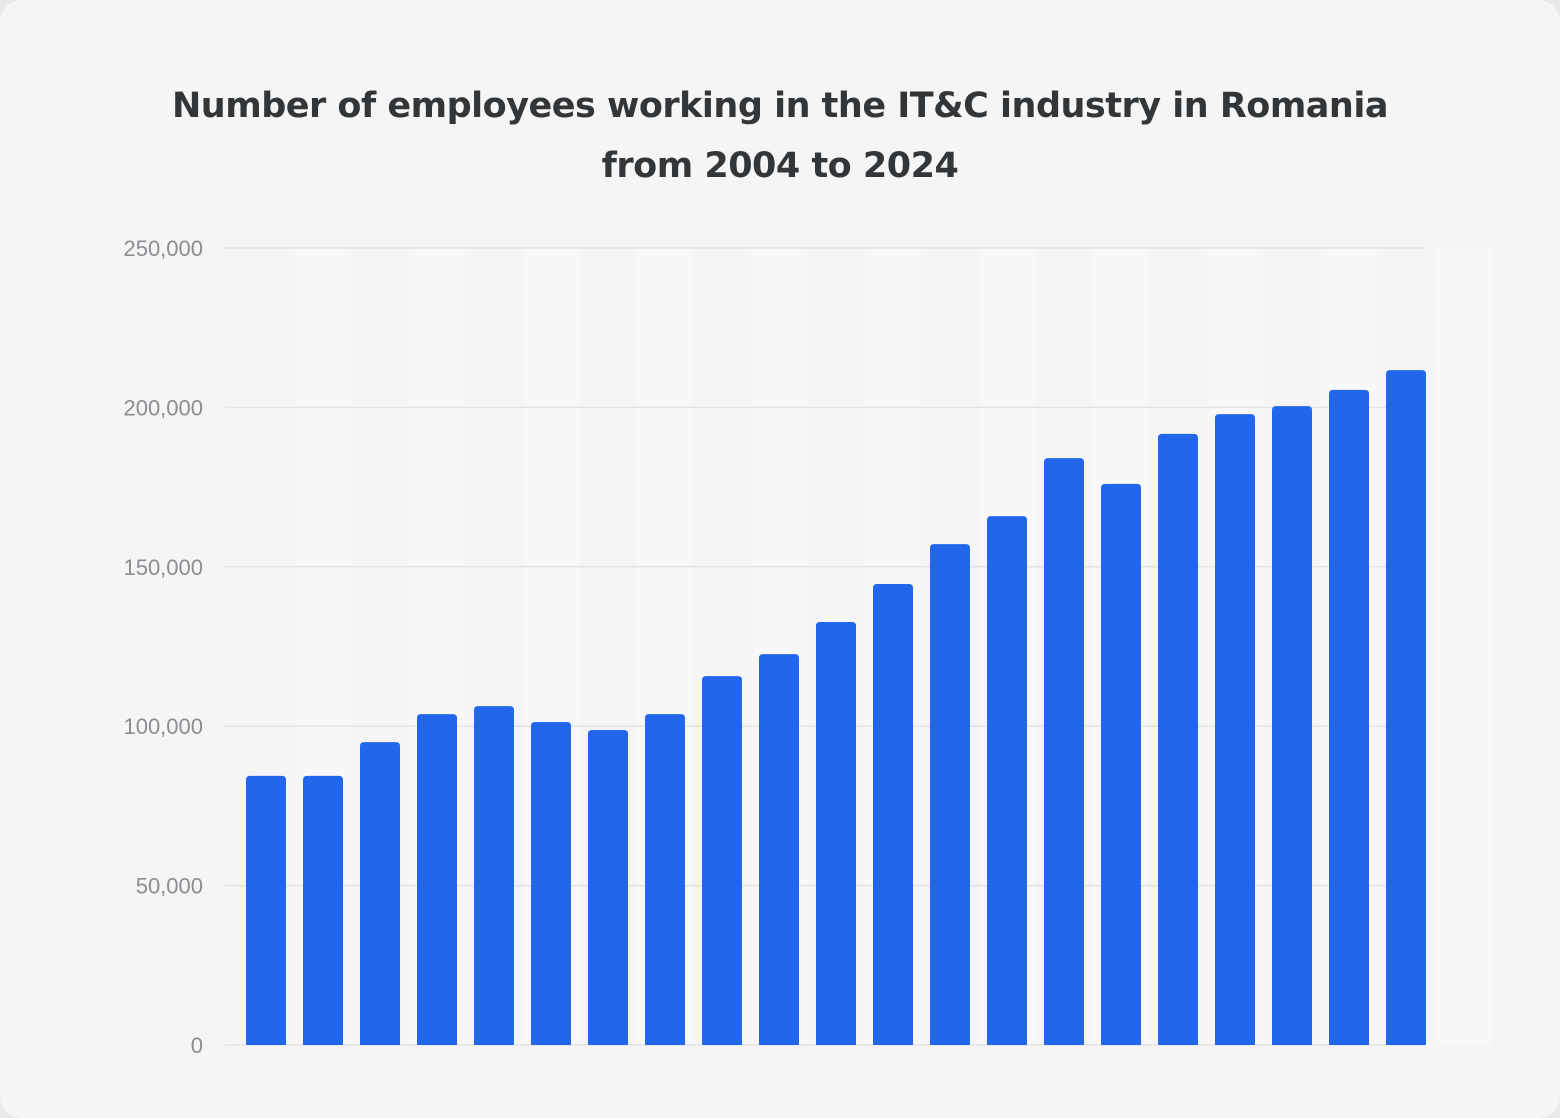 The height and width of the screenshot is (1118, 1560). What do you see at coordinates (437, 879) in the screenshot?
I see `bar-2007` at bounding box center [437, 879].